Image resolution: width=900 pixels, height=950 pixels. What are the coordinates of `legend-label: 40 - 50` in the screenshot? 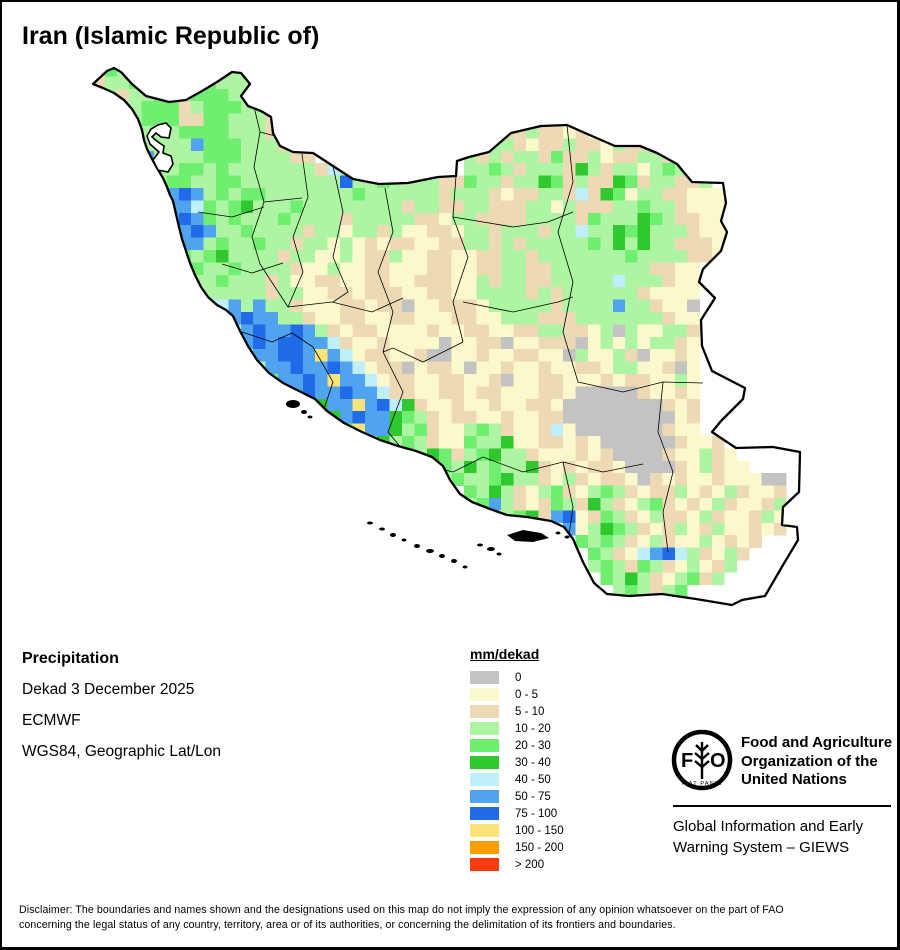 It's located at (533, 779).